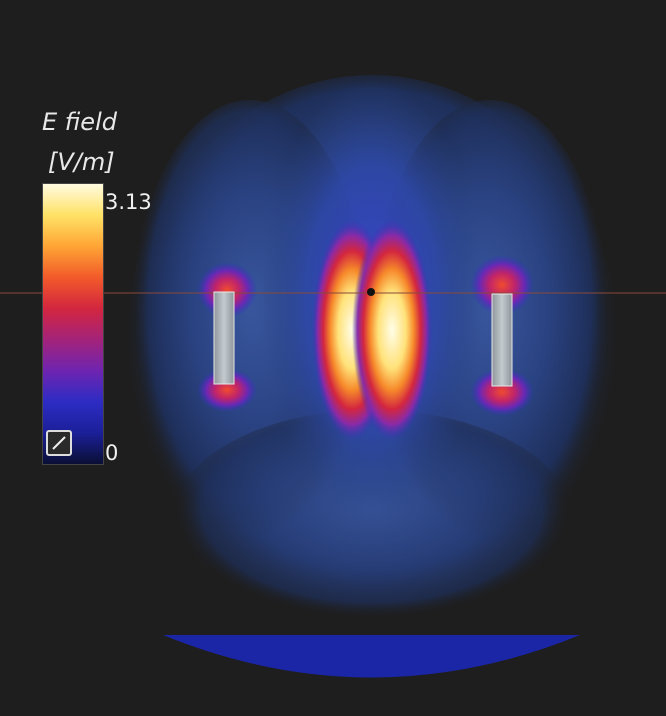 The width and height of the screenshot is (666, 716). I want to click on legend-title: E field, so click(79, 122).